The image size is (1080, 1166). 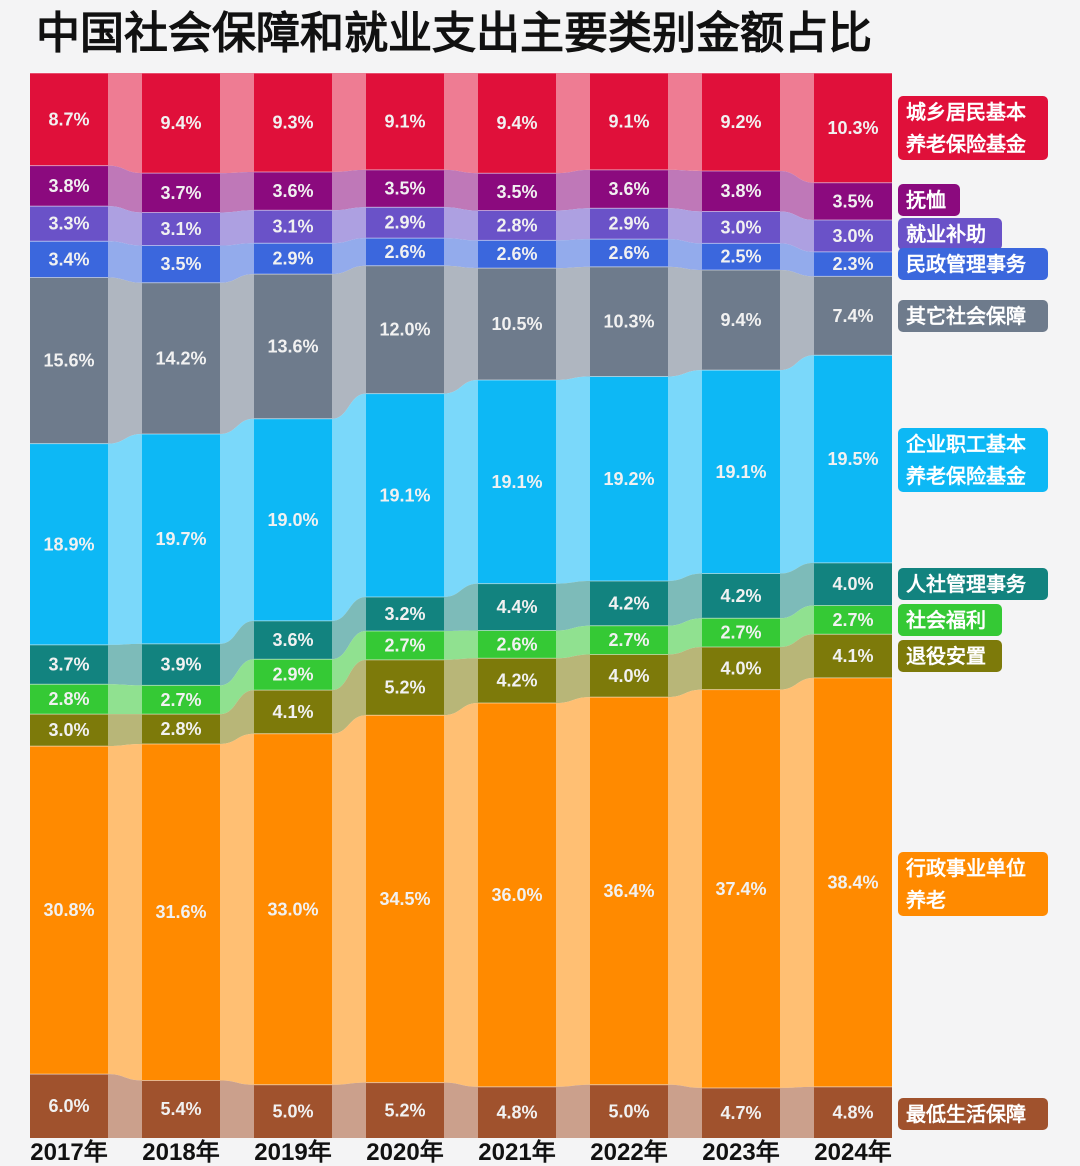 I want to click on value-label: 2.8%, so click(x=180, y=729).